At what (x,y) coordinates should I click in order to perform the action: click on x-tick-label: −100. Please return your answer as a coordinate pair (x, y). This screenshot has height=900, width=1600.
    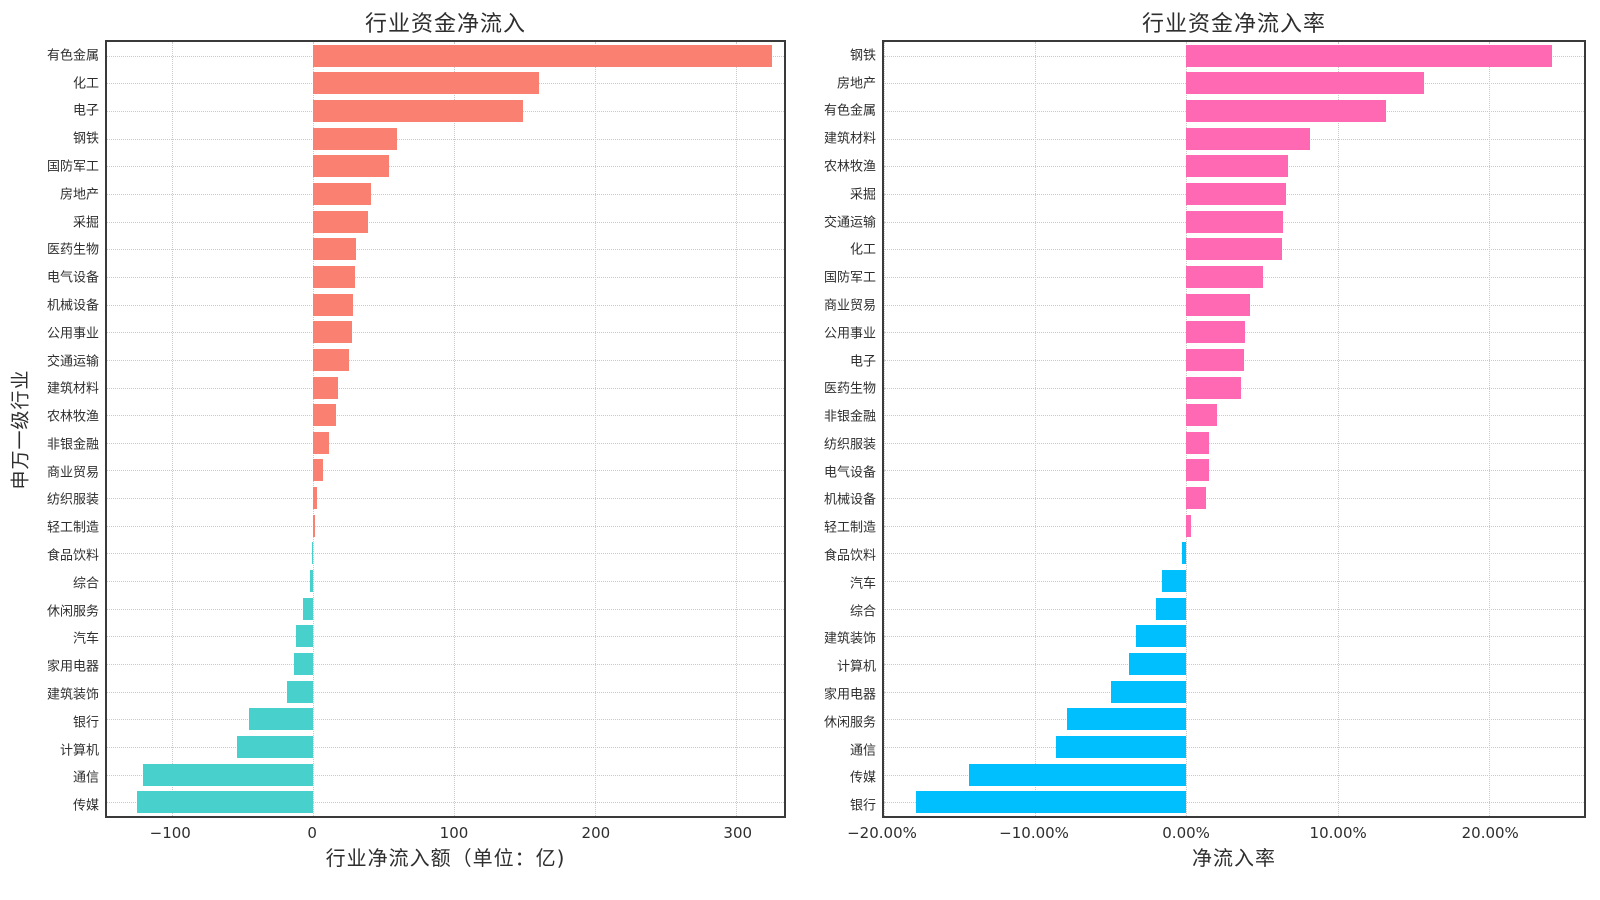
    Looking at the image, I should click on (170, 833).